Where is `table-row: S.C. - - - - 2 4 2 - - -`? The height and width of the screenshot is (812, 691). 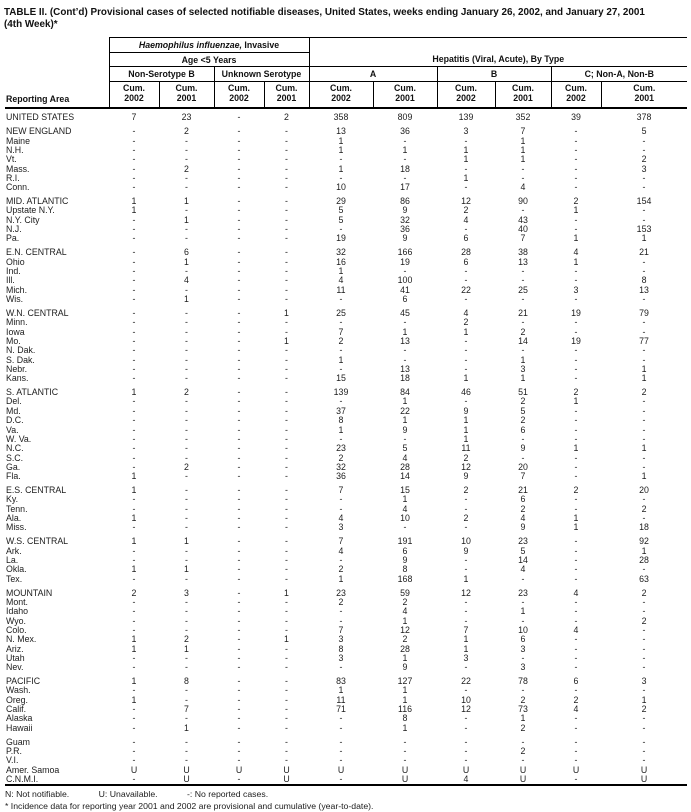 table-row: S.C. - - - - 2 4 2 - - - is located at coordinates (346, 458).